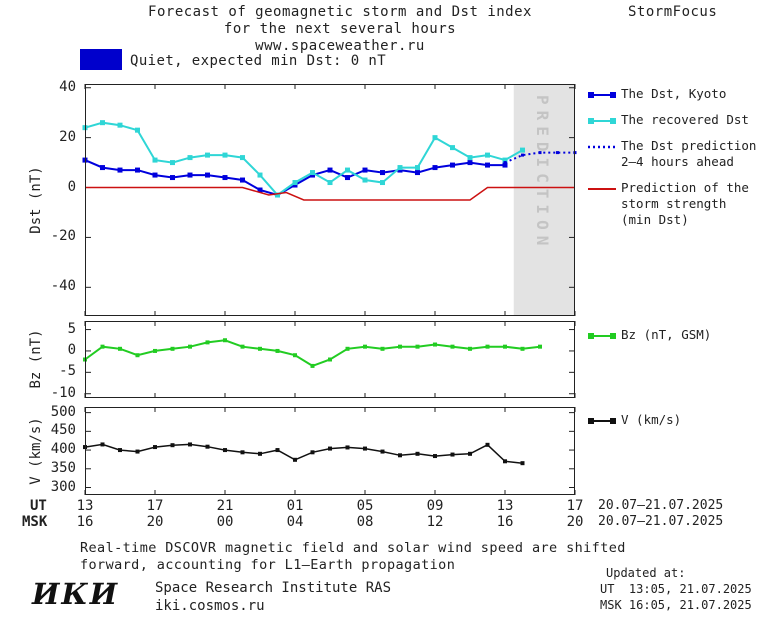  I want to click on y-tick-label: 300, so click(63, 486).